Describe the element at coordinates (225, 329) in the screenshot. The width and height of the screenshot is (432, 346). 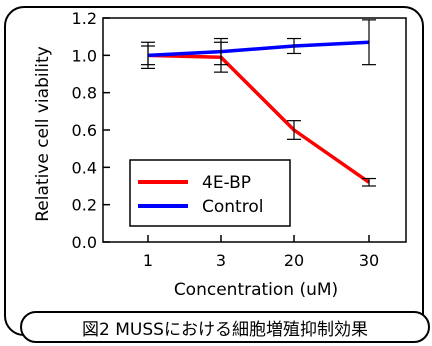
I see `figure-caption: 図2 MUSSにおける細胞増殖抑制効果` at that location.